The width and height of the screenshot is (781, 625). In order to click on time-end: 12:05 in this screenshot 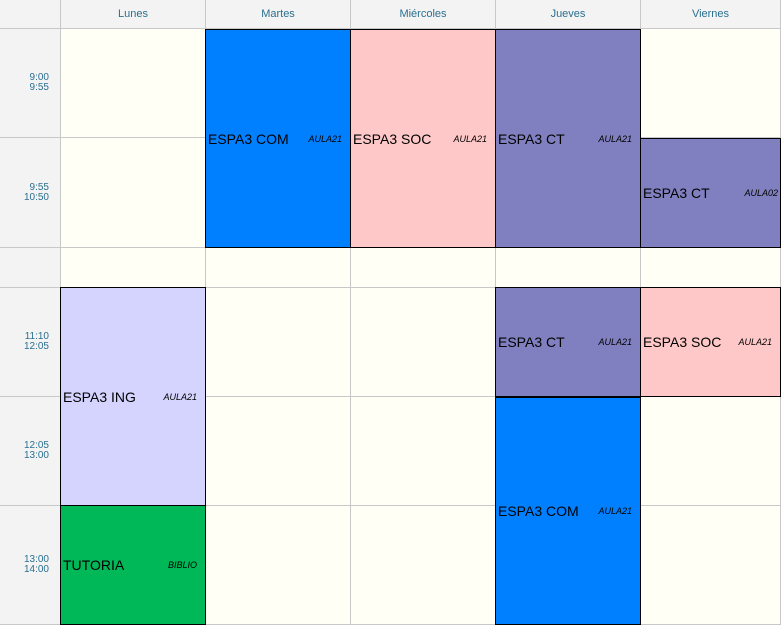, I will do `click(36, 346)`.